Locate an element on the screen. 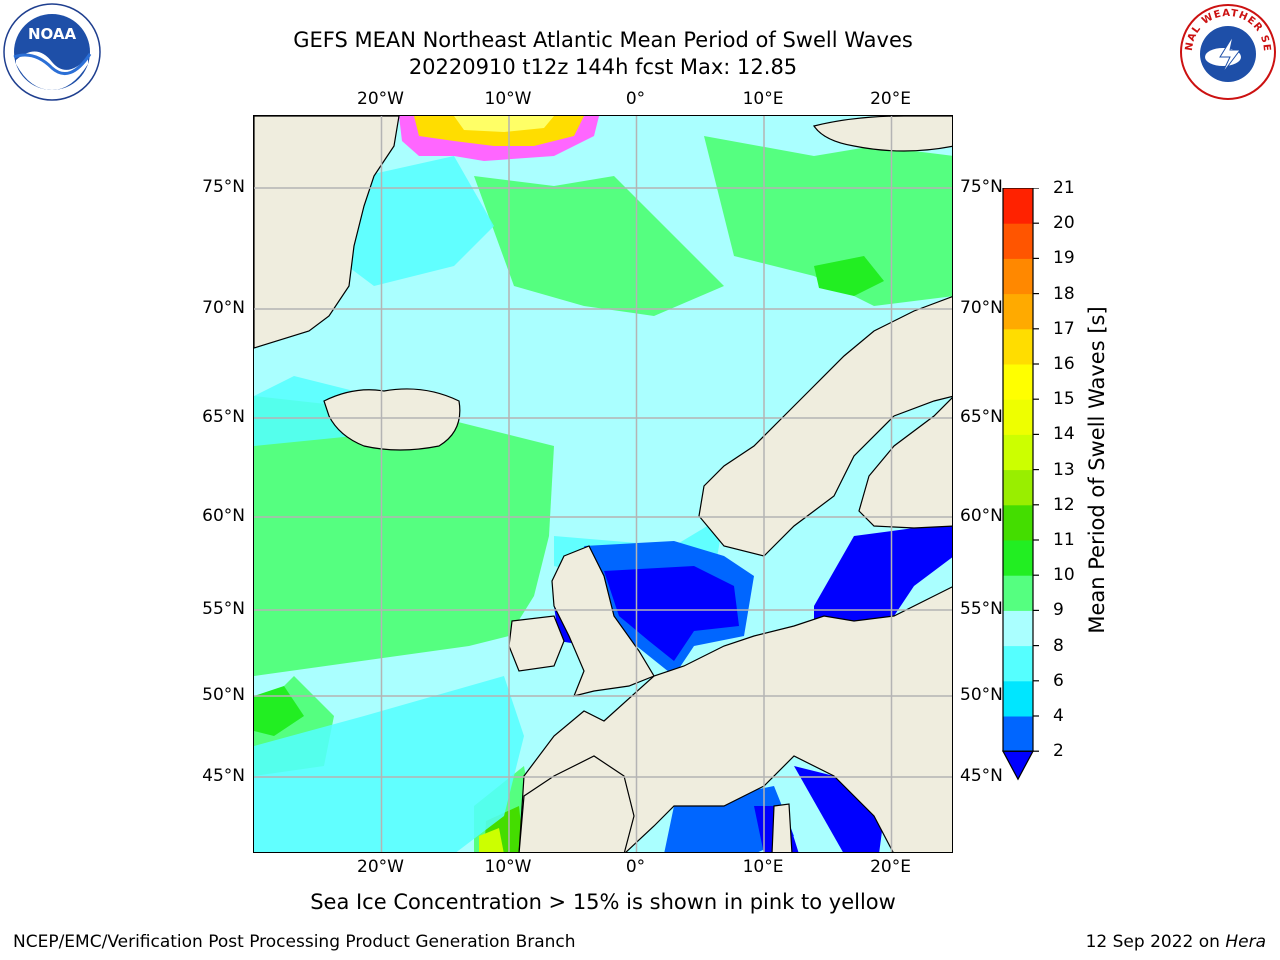  colorbar is located at coordinates (1020, 484).